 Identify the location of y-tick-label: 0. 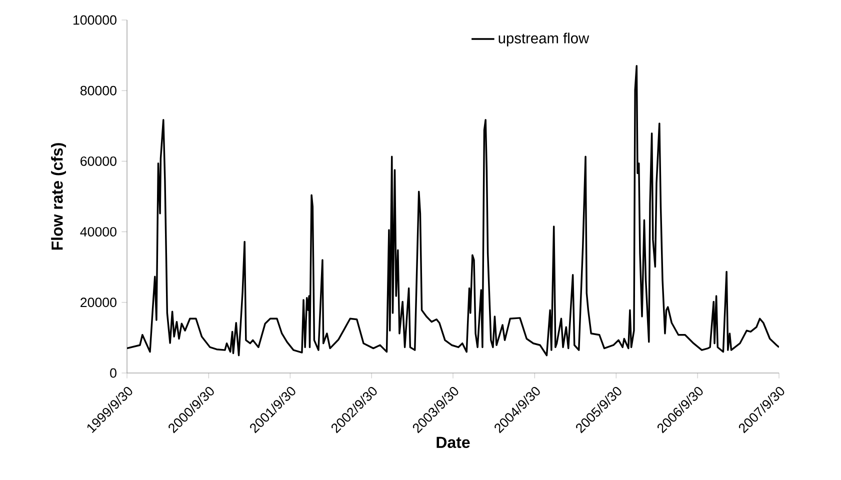
(113, 373).